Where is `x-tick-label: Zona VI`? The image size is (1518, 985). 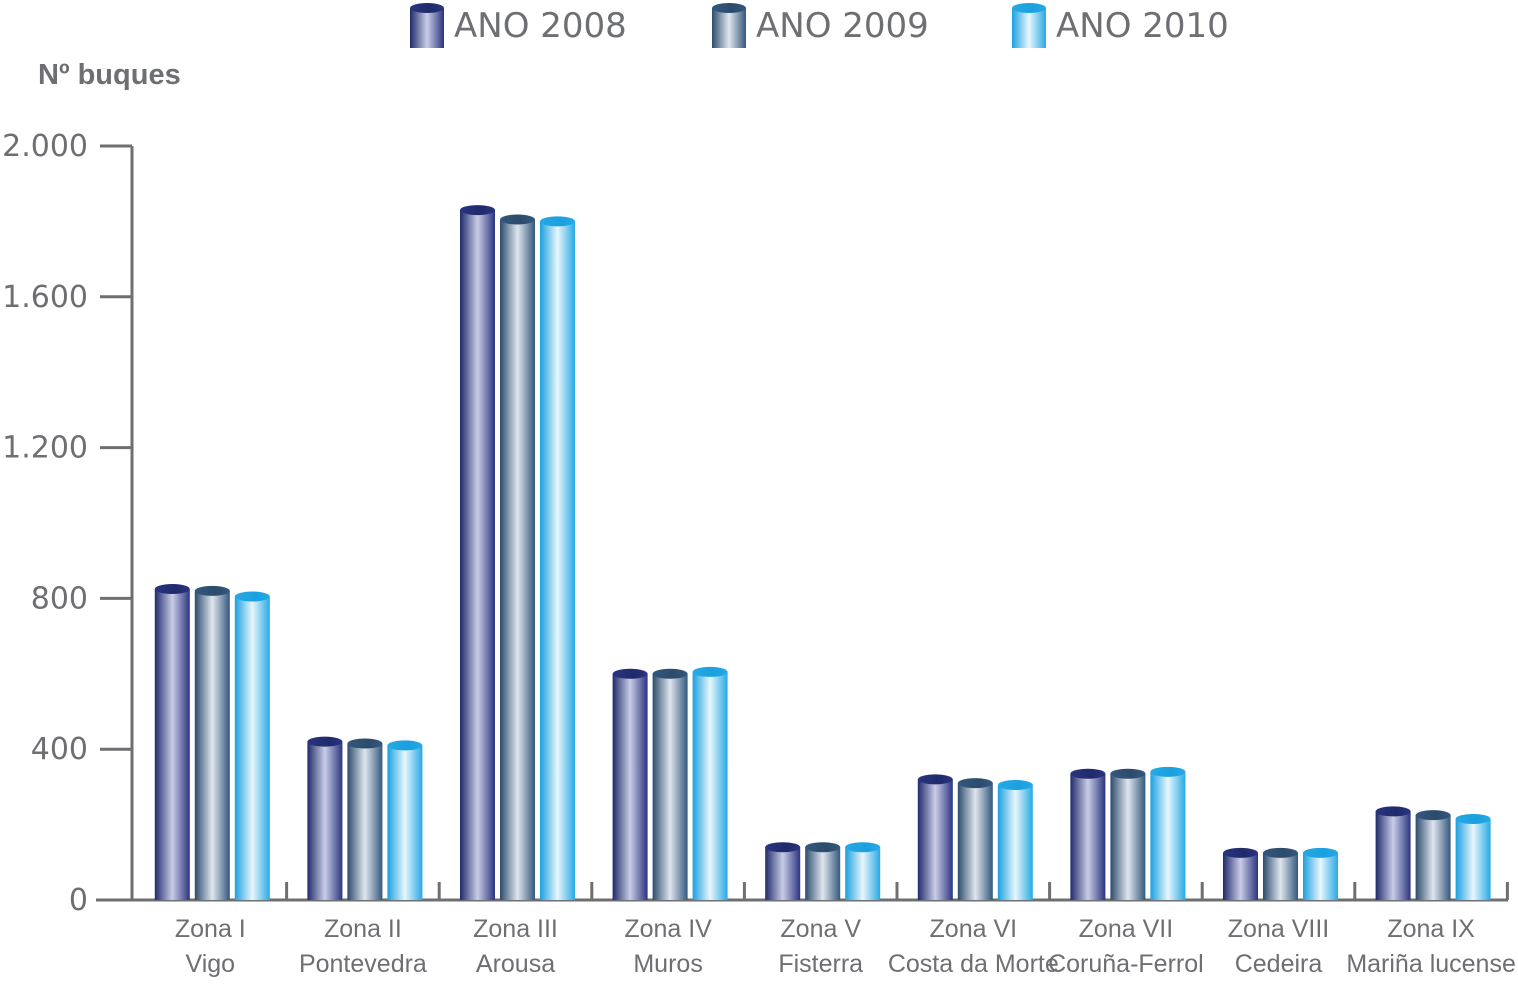 x-tick-label: Zona VI is located at coordinates (974, 929).